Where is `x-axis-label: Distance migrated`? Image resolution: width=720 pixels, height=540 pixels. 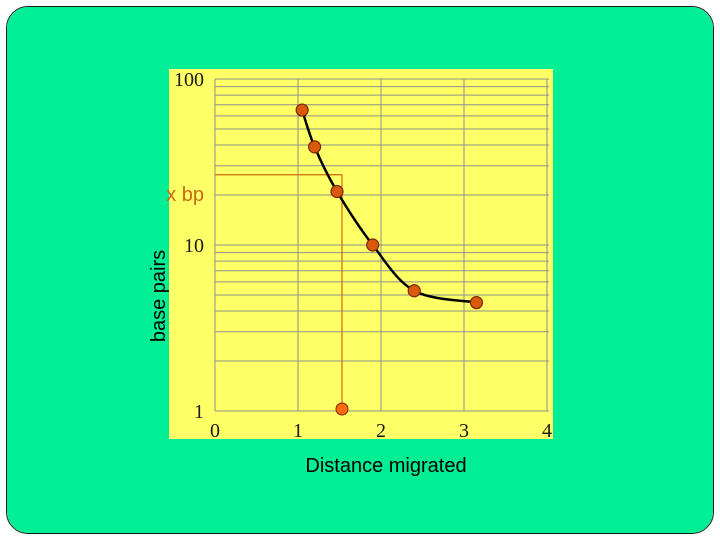
x-axis-label: Distance migrated is located at coordinates (385, 466).